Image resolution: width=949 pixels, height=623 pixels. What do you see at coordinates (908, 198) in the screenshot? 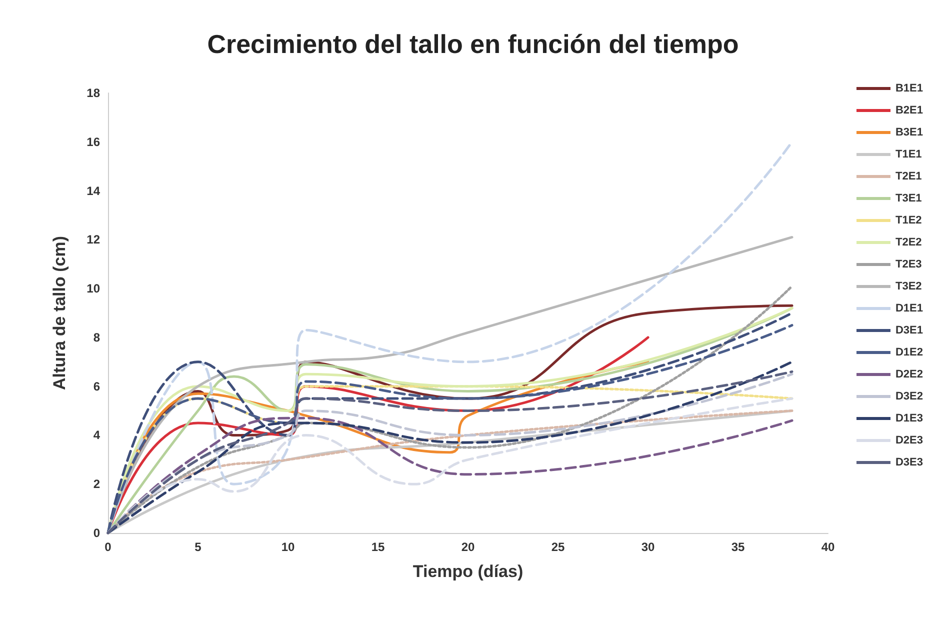
I see `legend-label: T3E1` at bounding box center [908, 198].